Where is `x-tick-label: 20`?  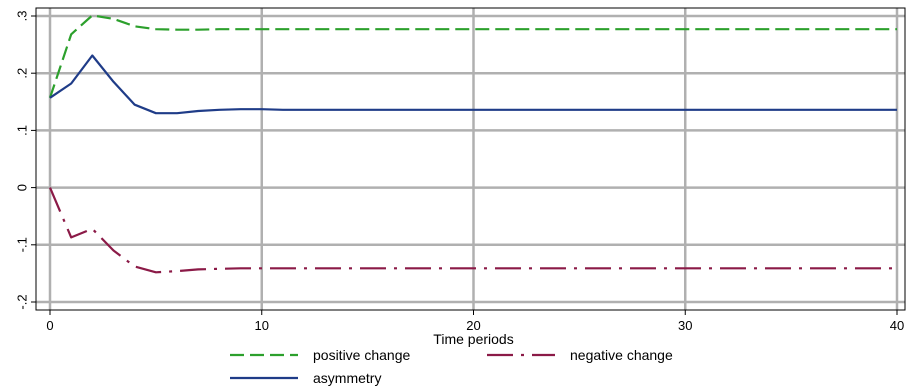
x-tick-label: 20 is located at coordinates (473, 325).